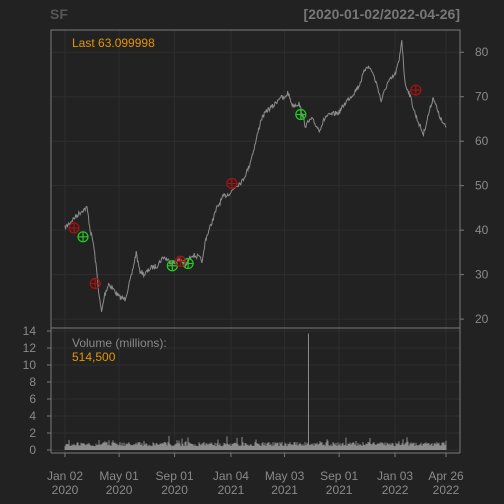 The height and width of the screenshot is (504, 504). What do you see at coordinates (119, 343) in the screenshot?
I see `volume-label: Volume (millions):` at bounding box center [119, 343].